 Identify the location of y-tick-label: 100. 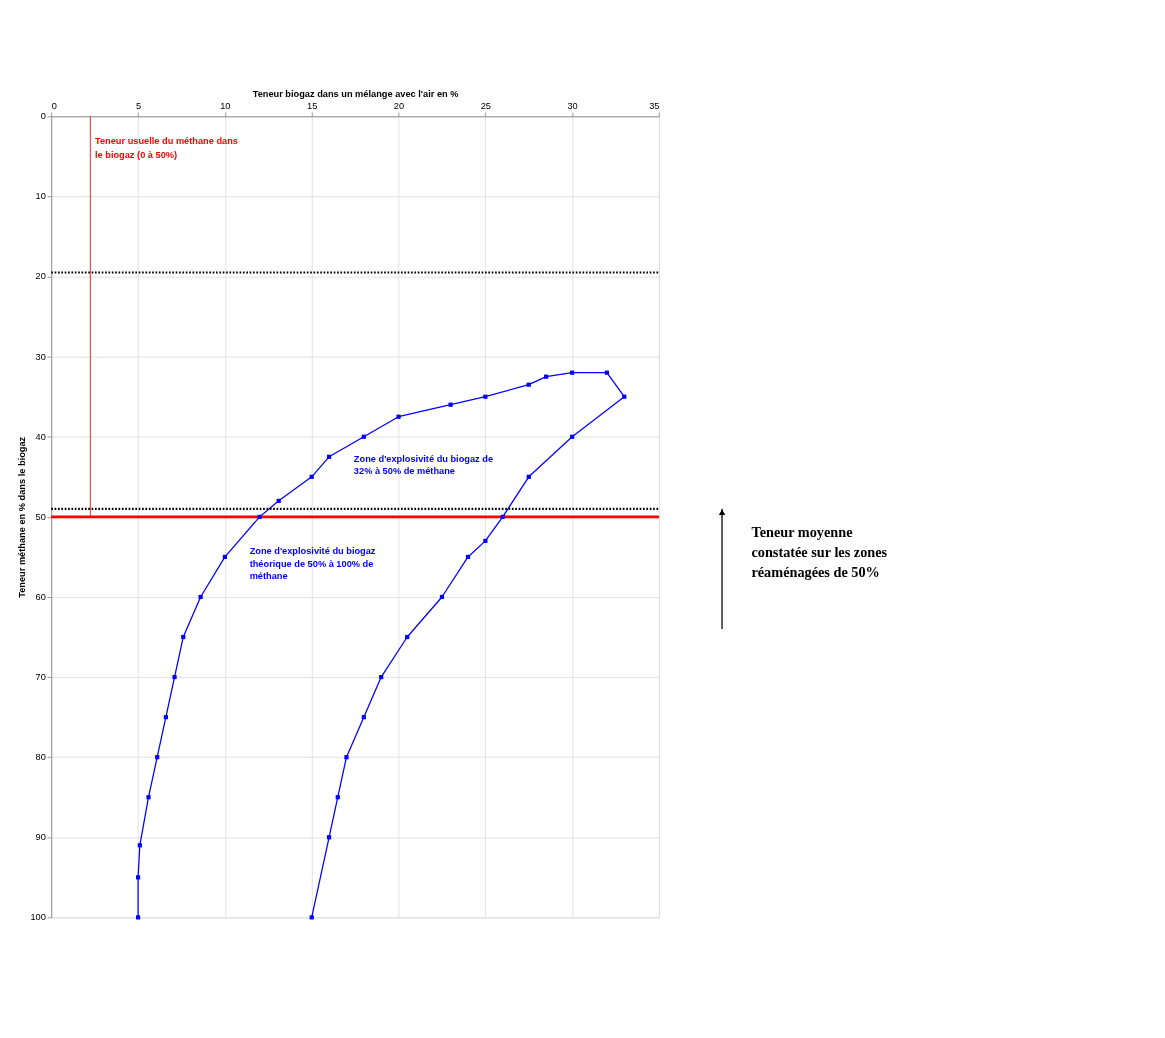
(38, 917).